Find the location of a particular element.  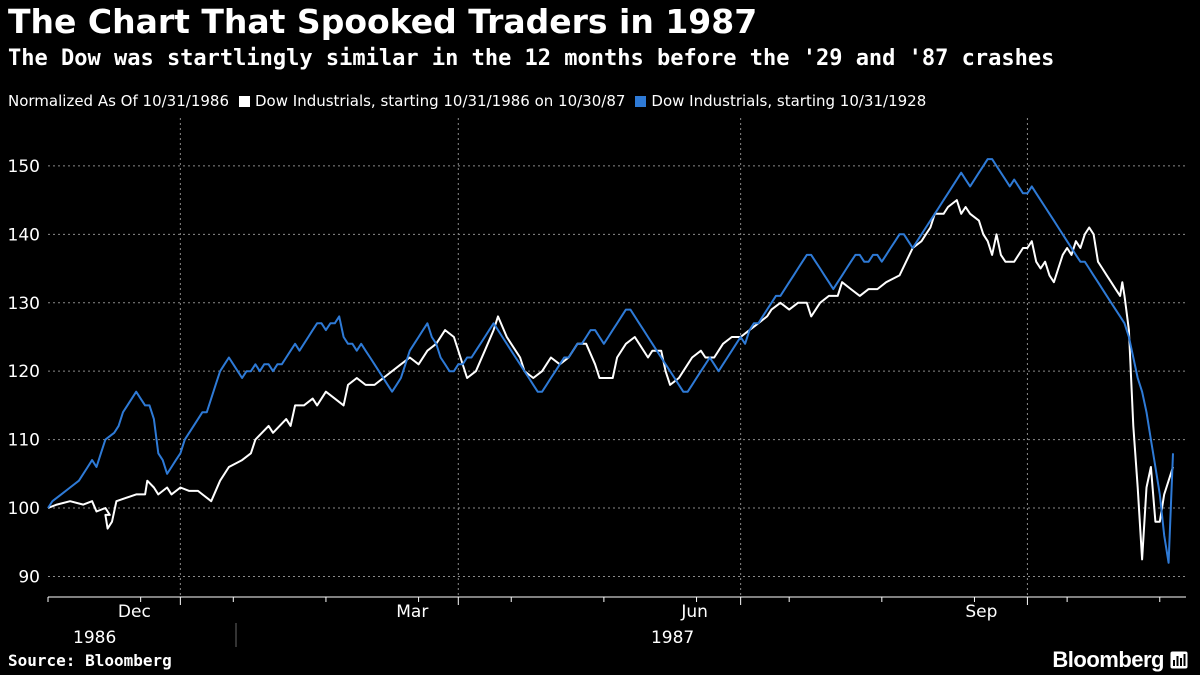

legend-swatch-blue is located at coordinates (641, 101).